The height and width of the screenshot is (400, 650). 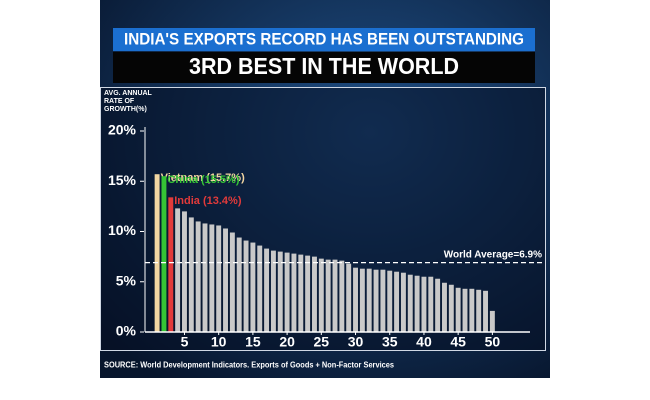 I want to click on x-tick-label: 35, so click(x=390, y=342).